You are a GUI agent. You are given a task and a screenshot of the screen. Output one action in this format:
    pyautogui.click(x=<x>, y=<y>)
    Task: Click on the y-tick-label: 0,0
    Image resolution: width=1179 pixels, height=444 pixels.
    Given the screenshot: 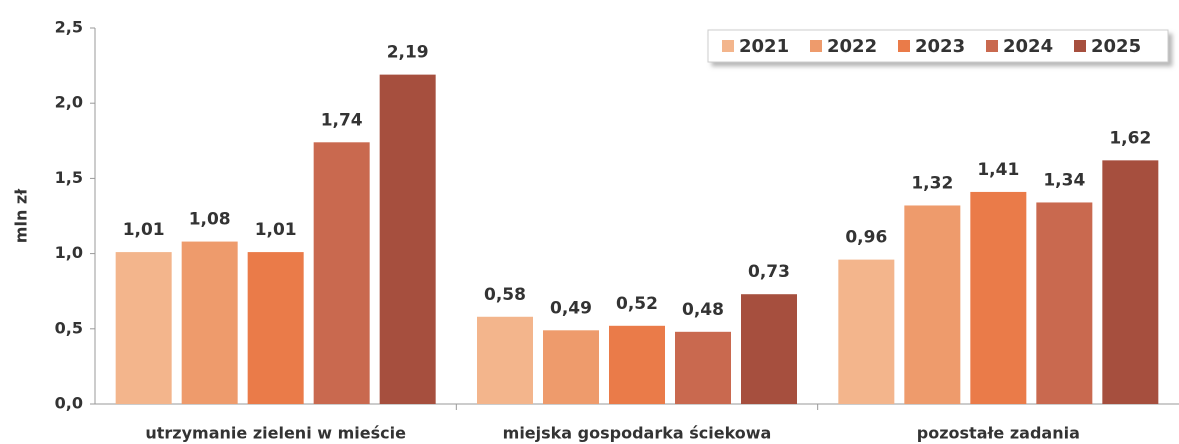 What is the action you would take?
    pyautogui.click(x=69, y=403)
    